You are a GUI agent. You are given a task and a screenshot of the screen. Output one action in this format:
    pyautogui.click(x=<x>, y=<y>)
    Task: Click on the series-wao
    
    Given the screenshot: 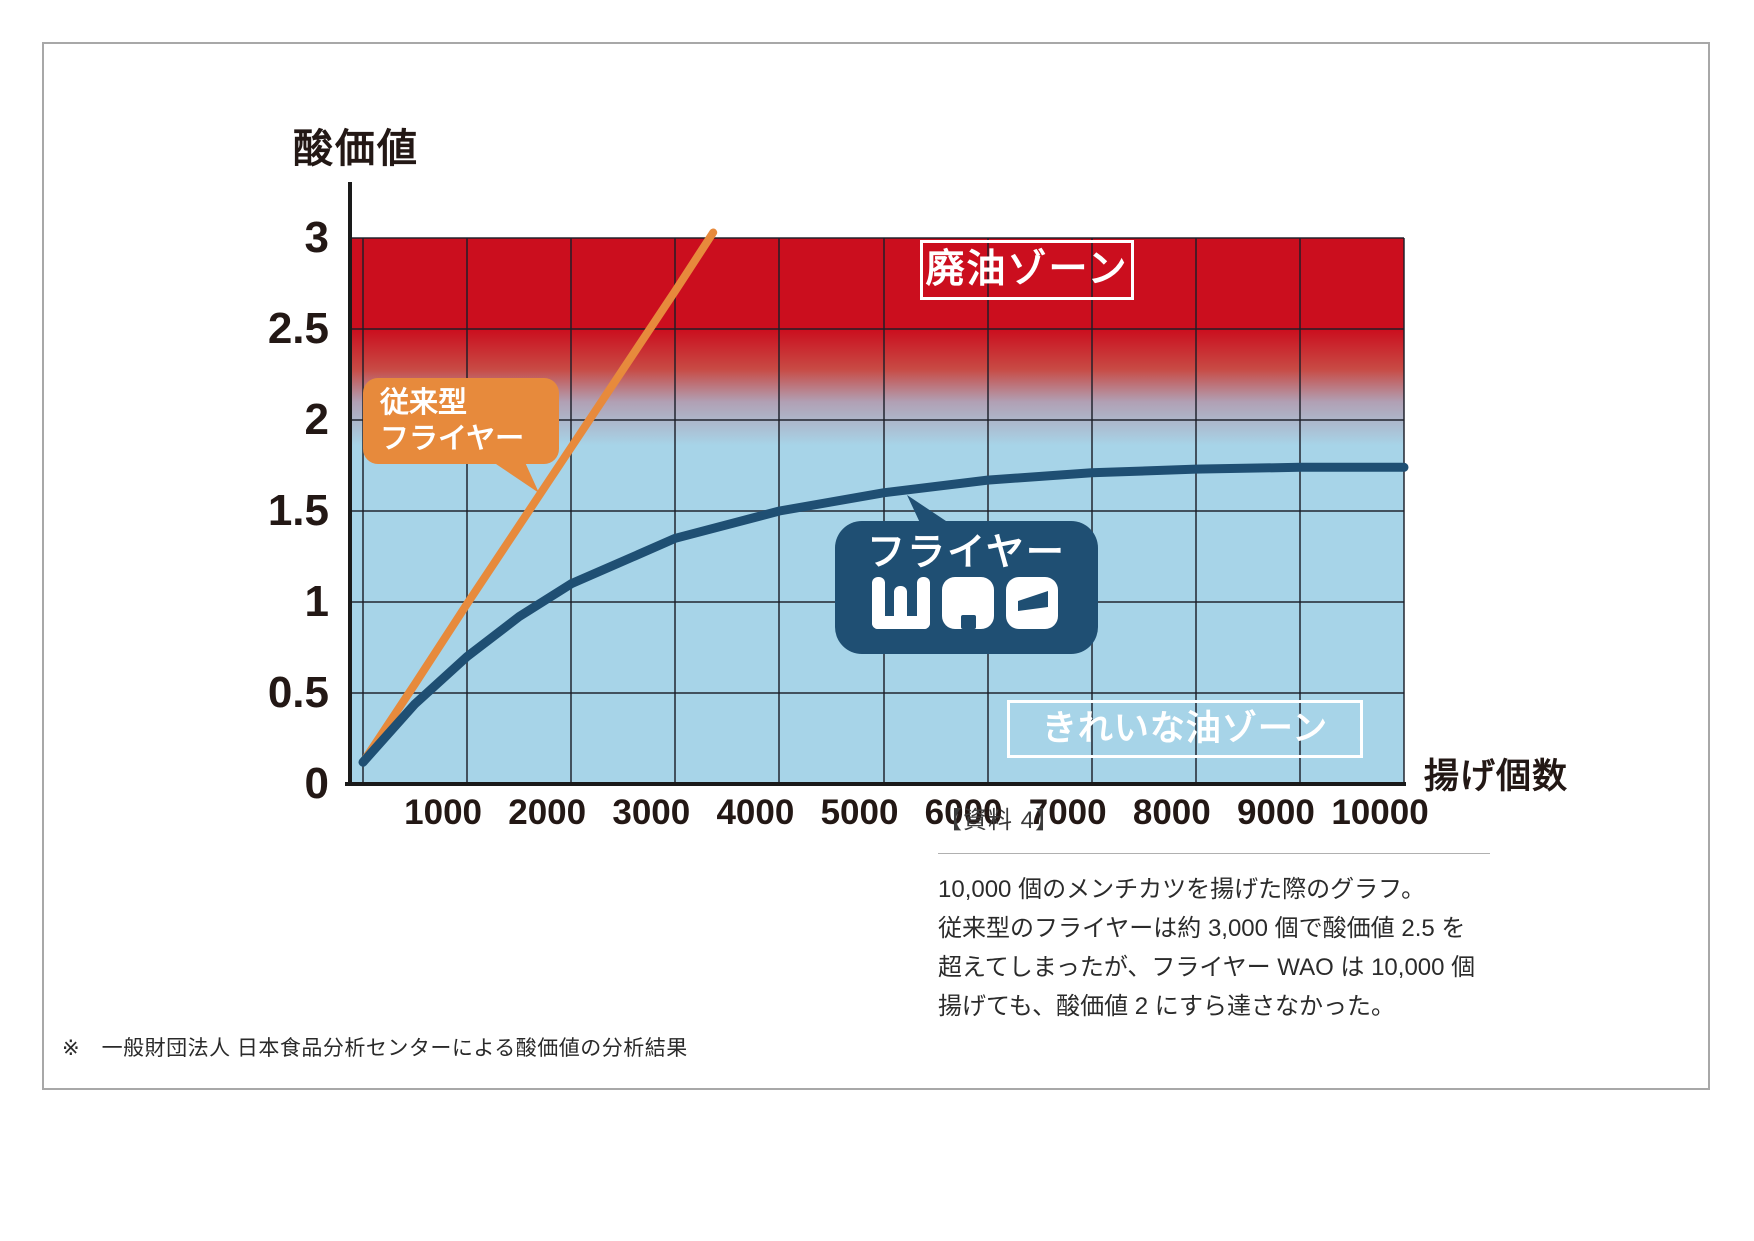 What is the action you would take?
    pyautogui.click(x=883, y=614)
    